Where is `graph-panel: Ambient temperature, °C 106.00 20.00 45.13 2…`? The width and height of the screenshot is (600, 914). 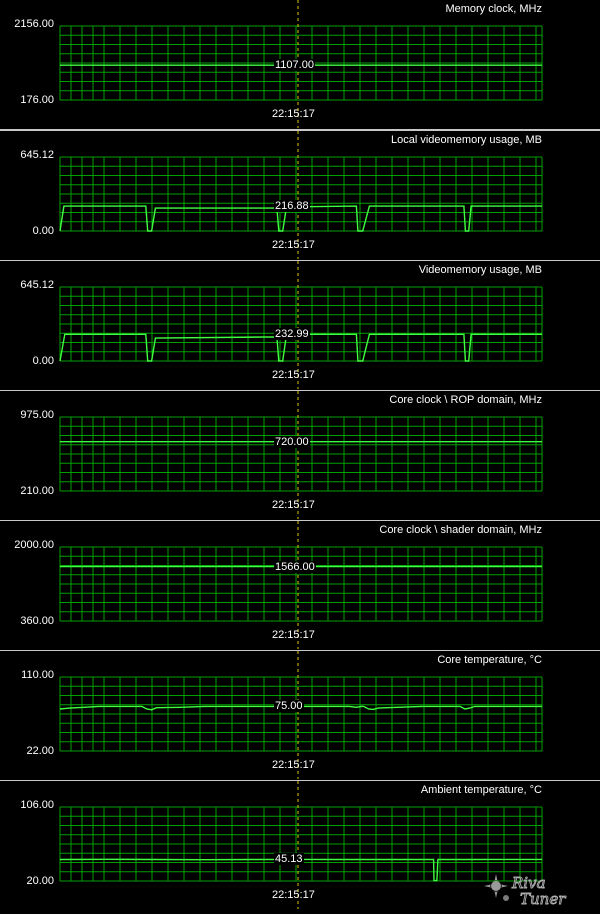 graph-panel: Ambient temperature, °C 106.00 20.00 45.13 2… is located at coordinates (300, 845).